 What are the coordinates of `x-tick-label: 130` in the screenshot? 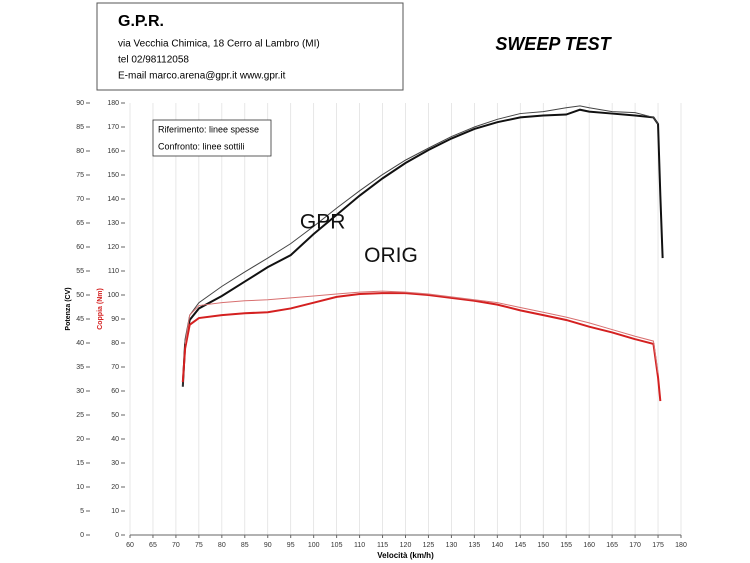 It's located at (452, 545).